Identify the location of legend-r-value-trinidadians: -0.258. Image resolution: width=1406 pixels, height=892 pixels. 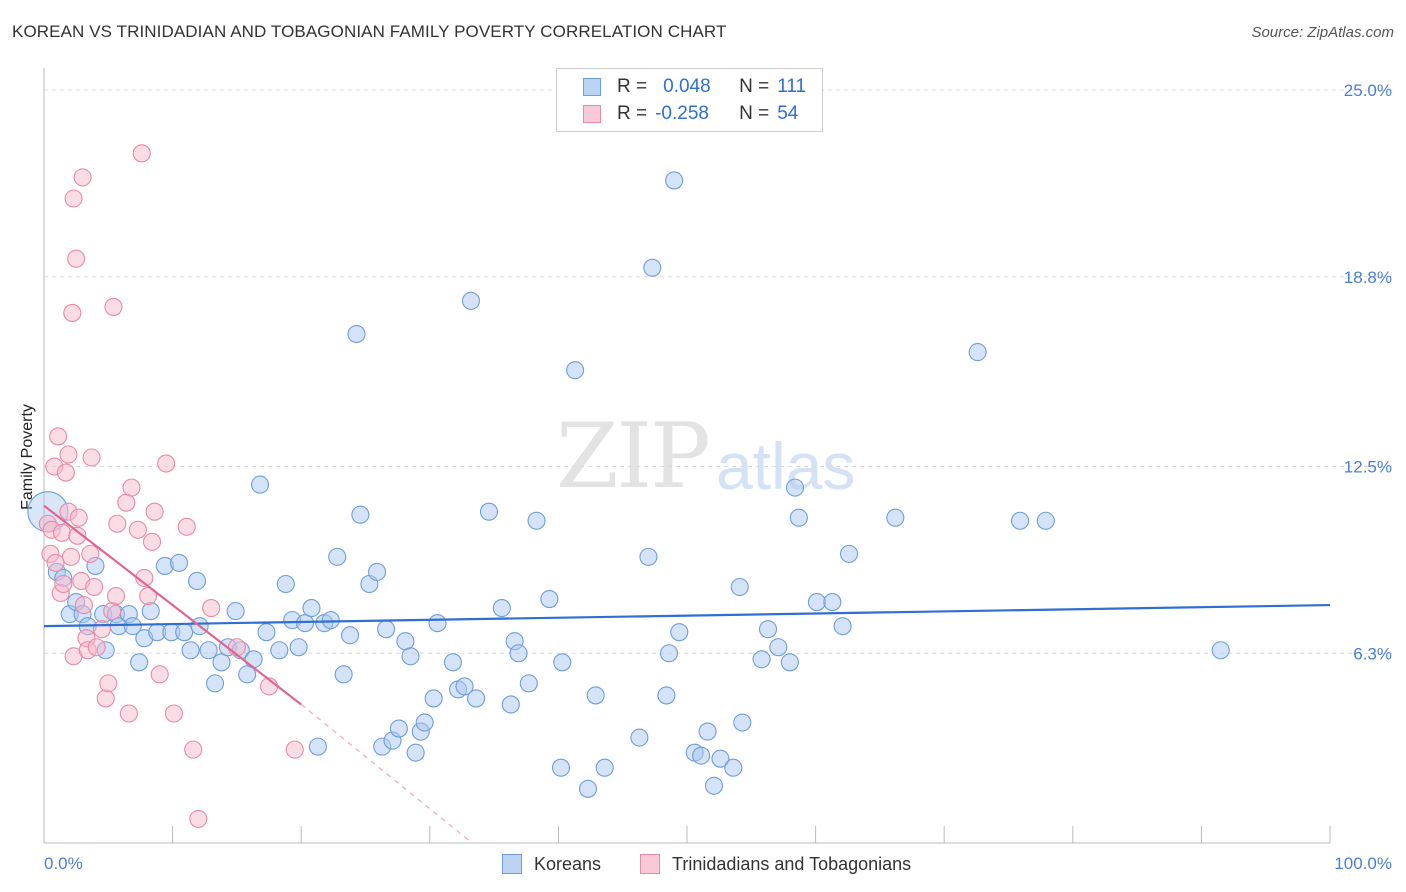
(682, 113).